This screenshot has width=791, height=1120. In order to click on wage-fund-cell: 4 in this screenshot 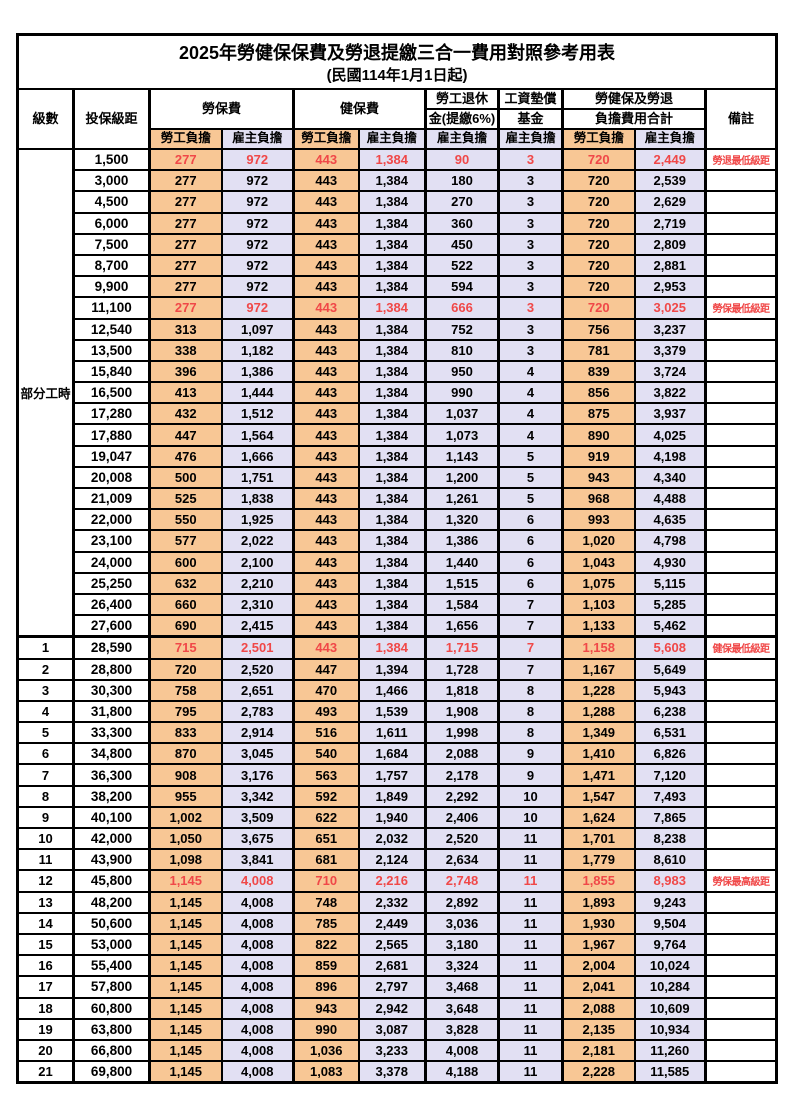, I will do `click(530, 371)`.